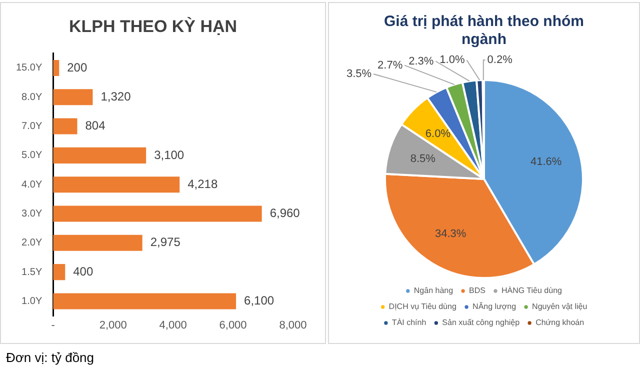 This screenshot has width=640, height=369. Describe the element at coordinates (32, 97) in the screenshot. I see `y-tick-label: 8.0Y` at that location.